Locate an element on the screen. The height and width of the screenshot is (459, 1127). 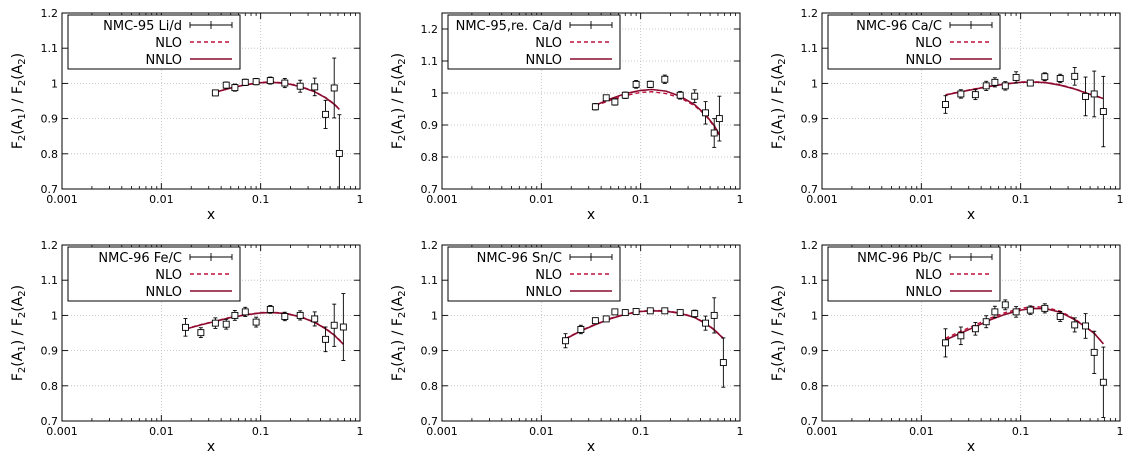
x-tick-label: 0.001 is located at coordinates (442, 199).